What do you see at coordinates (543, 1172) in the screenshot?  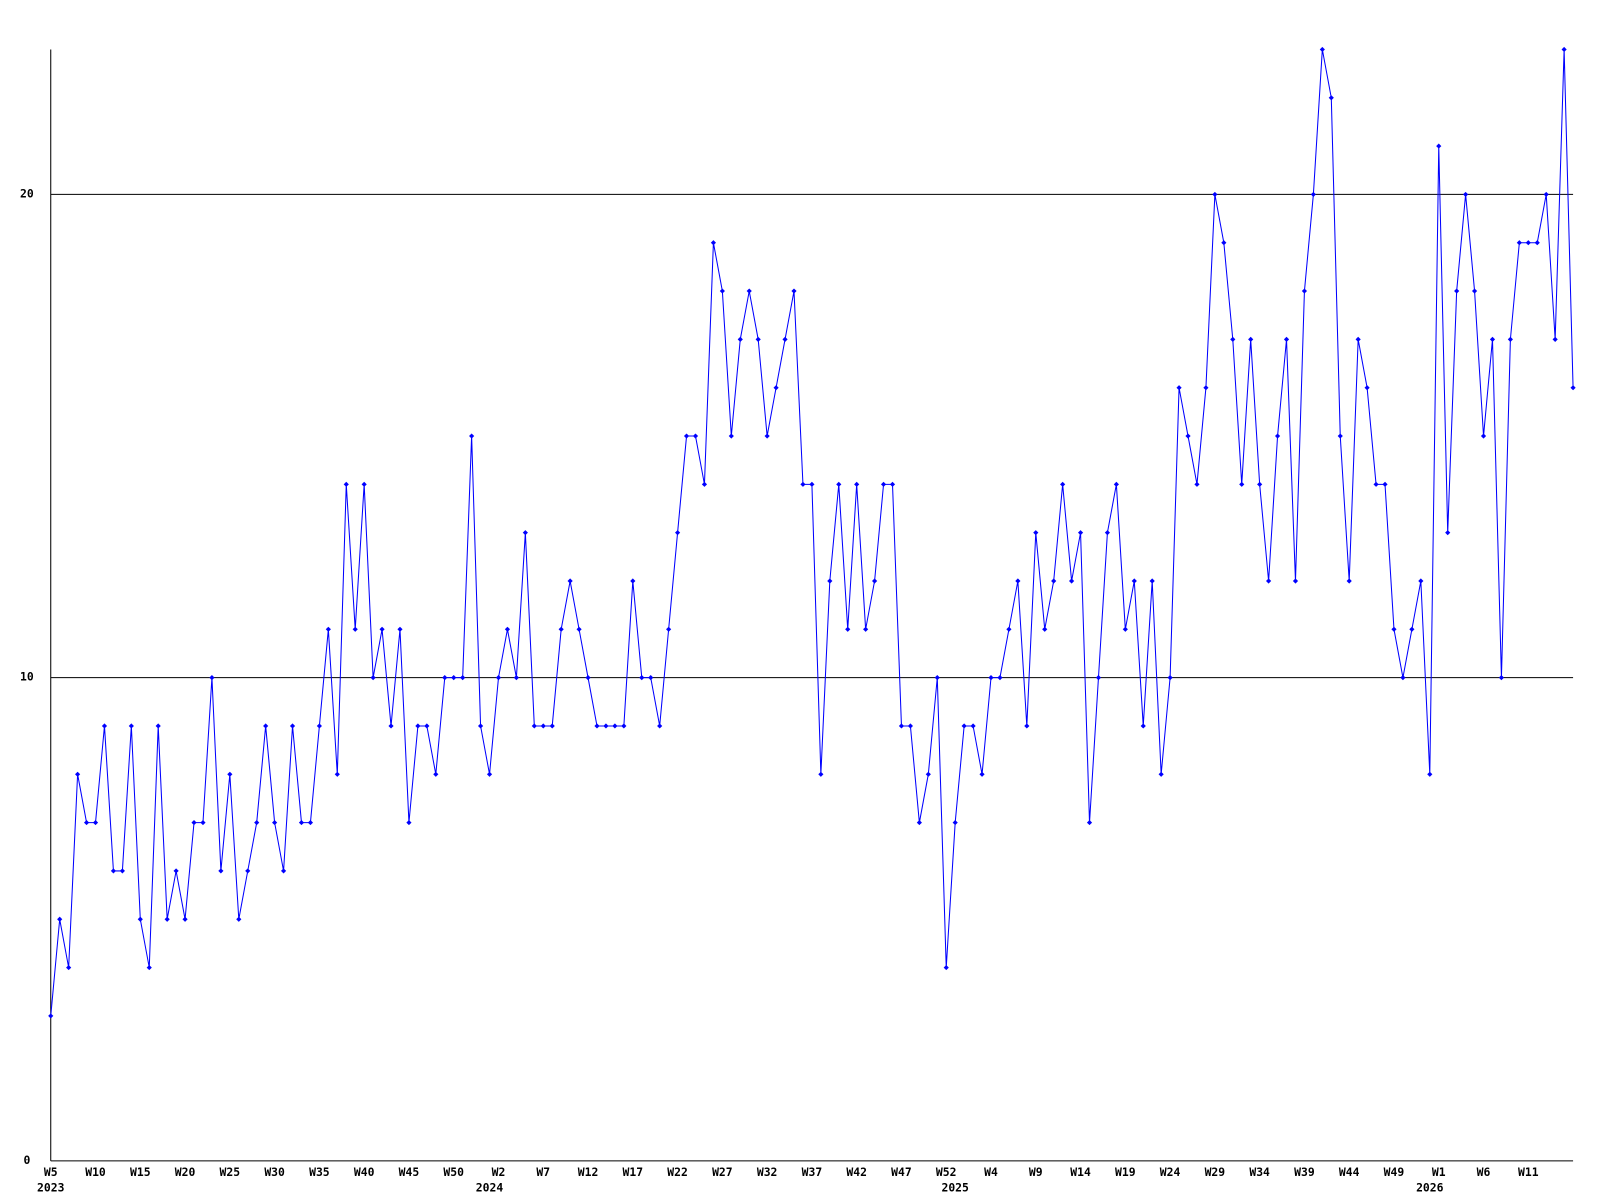 I see `x-tick-label: W7` at bounding box center [543, 1172].